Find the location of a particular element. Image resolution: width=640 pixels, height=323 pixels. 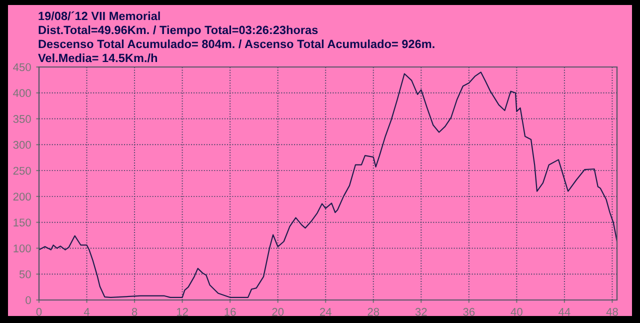

text: Descenso Total Acumulado= 804m. / Ascenso Total Acumulado= 926m. is located at coordinates (236, 44).